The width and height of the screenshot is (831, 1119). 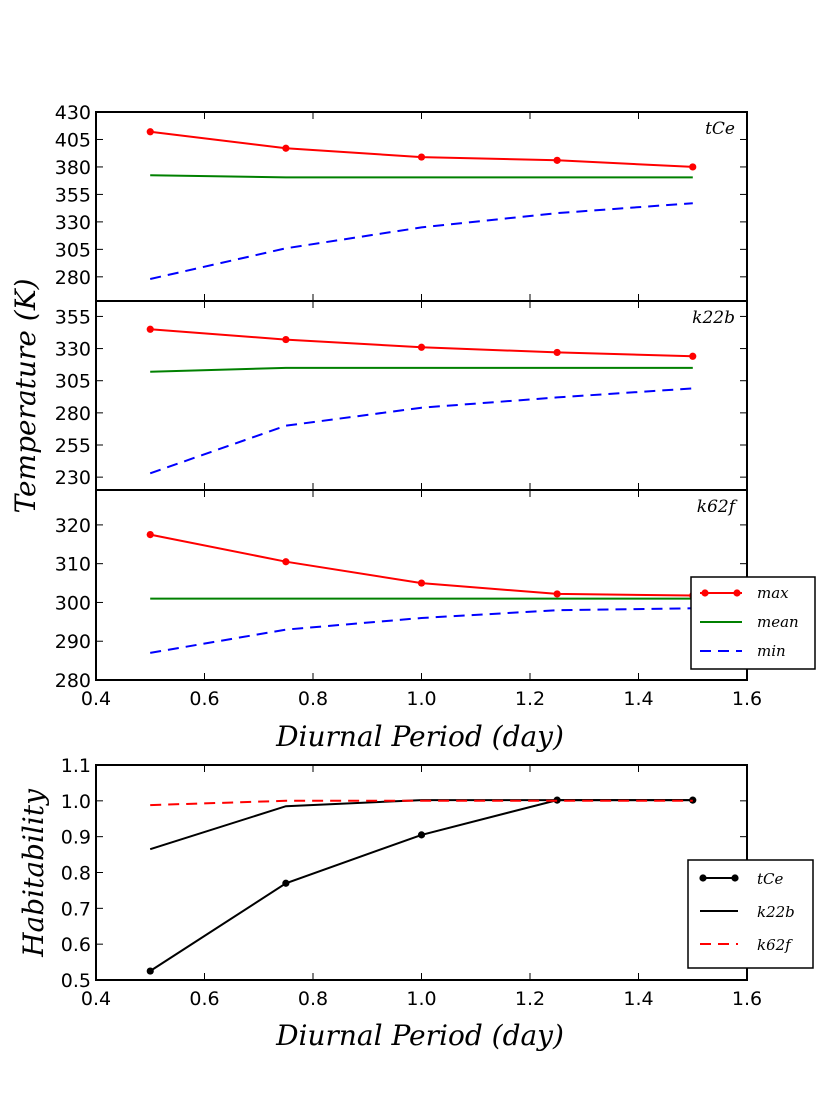 I want to click on hab-x-axis-label: Diurnal Period (day), so click(x=419, y=1035).